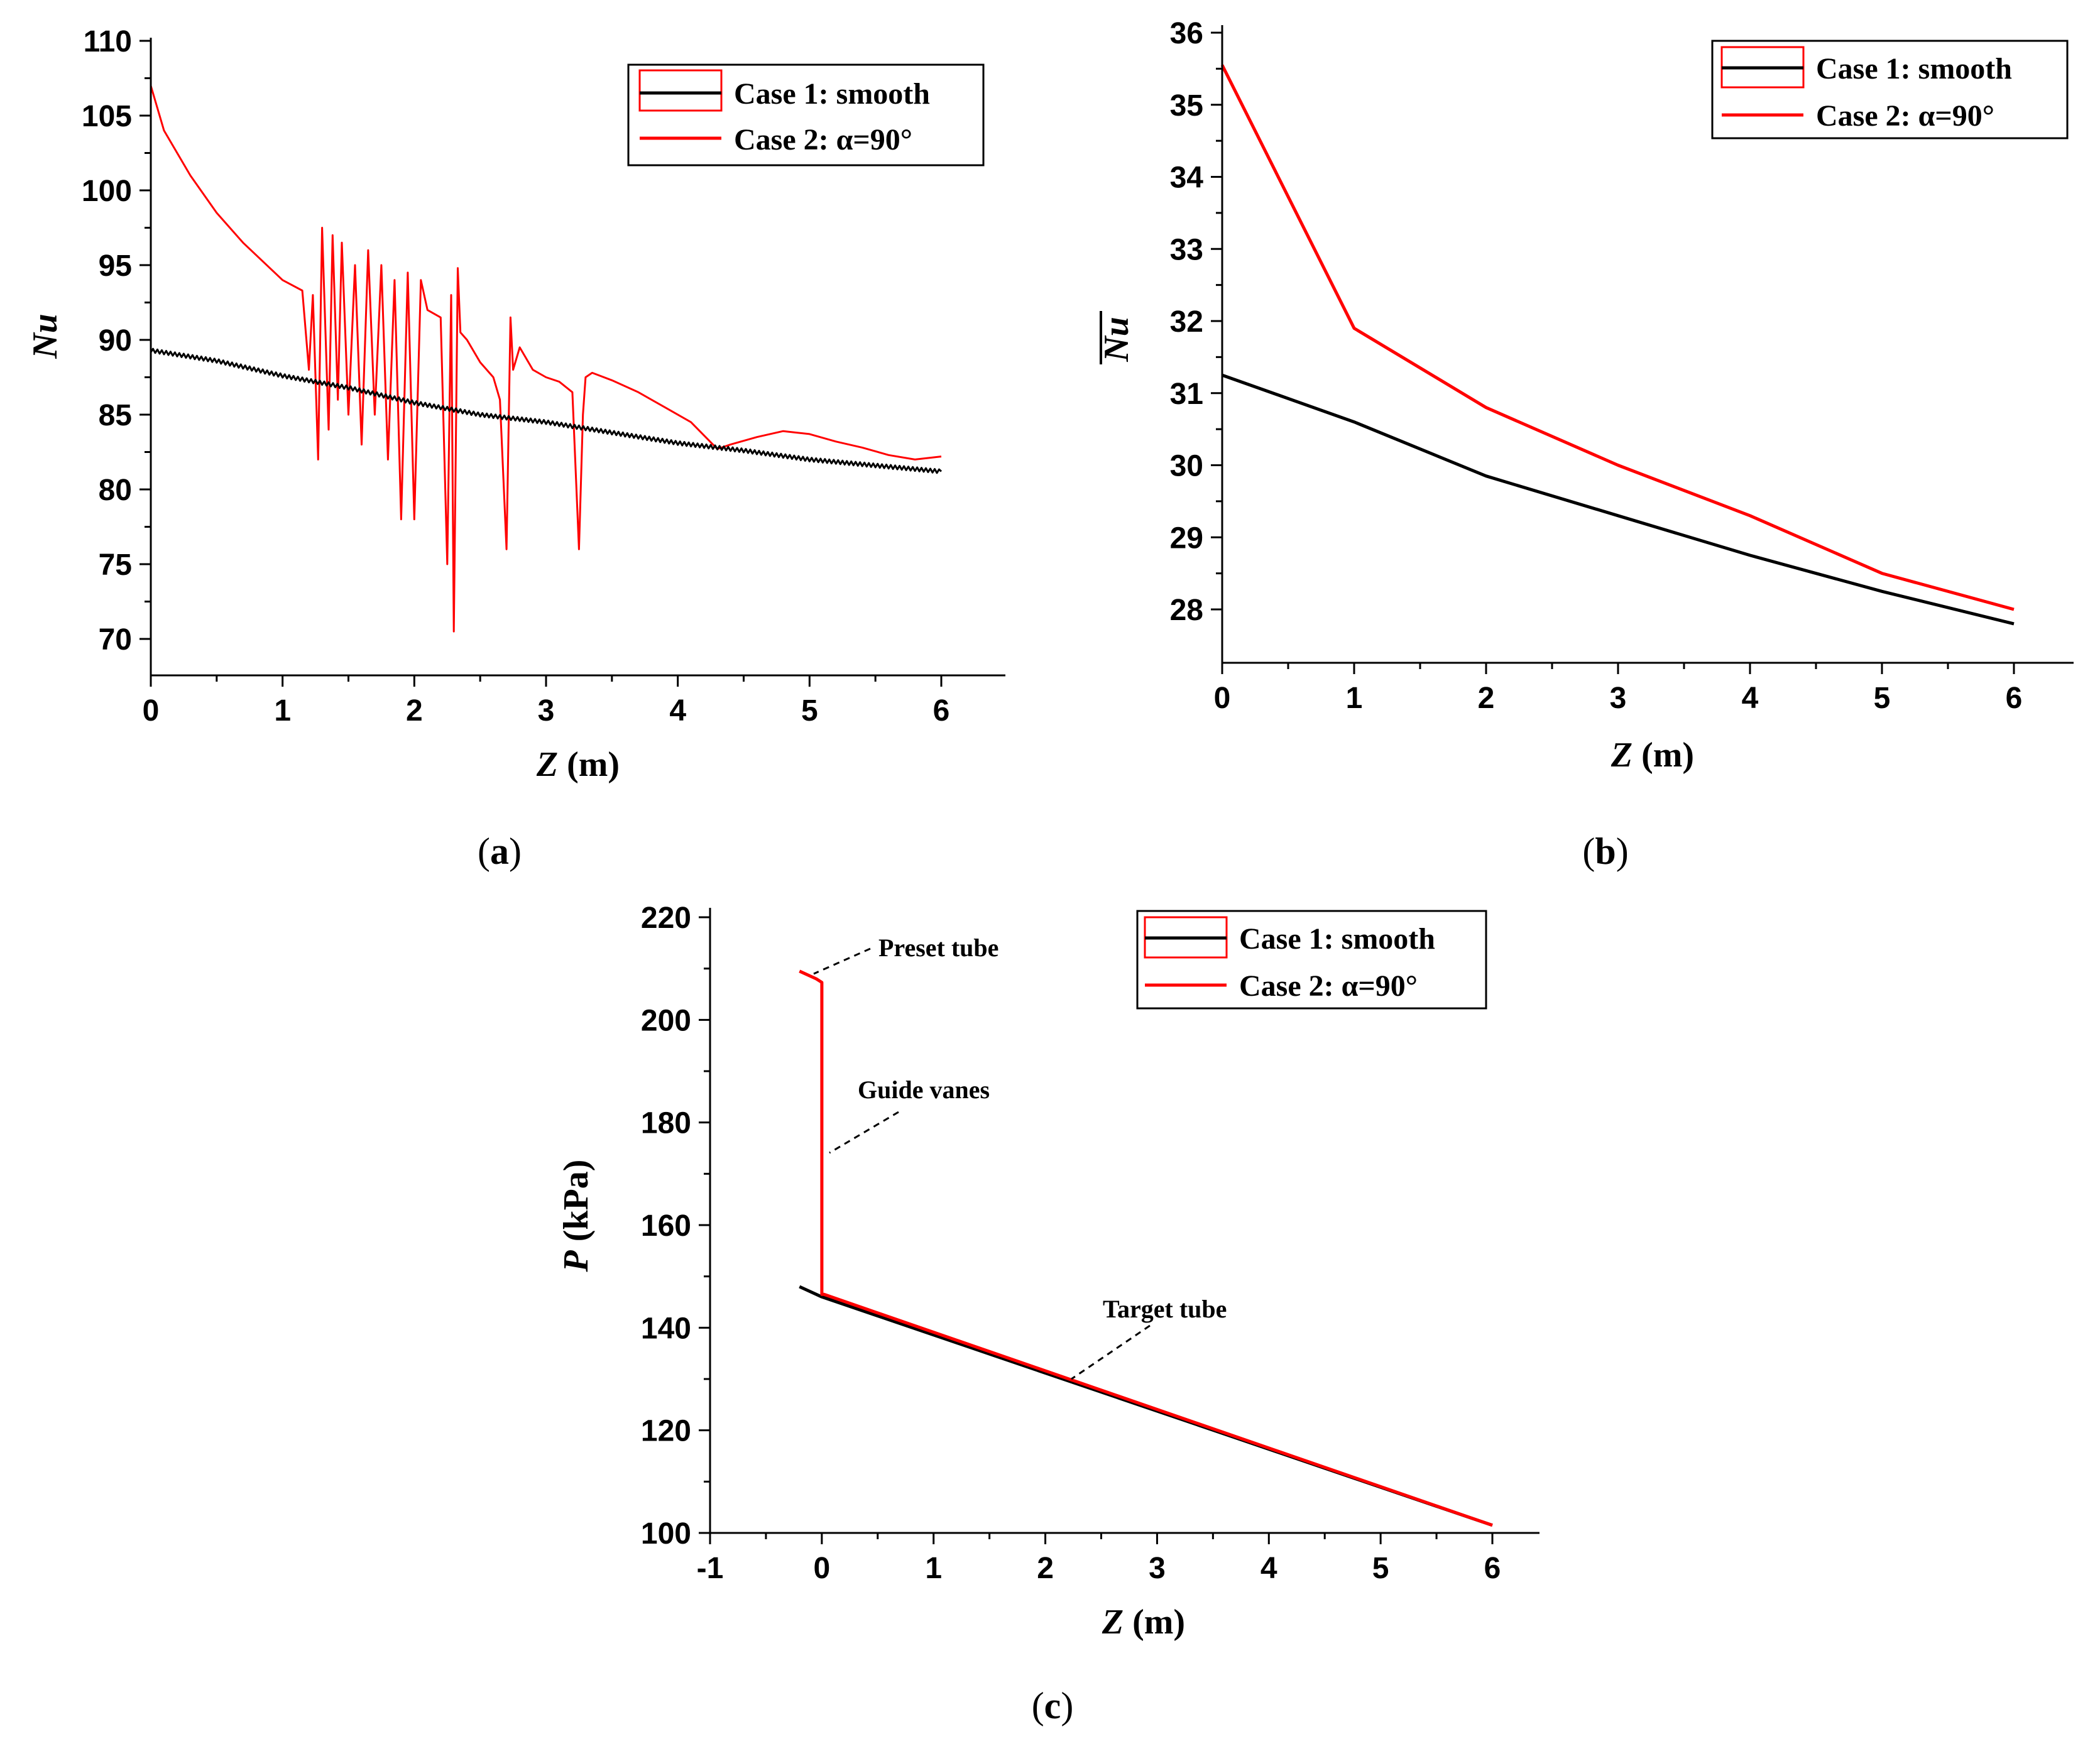 Image resolution: width=2100 pixels, height=1739 pixels. I want to click on panel-b-xtick-label-0: 0, so click(1222, 698).